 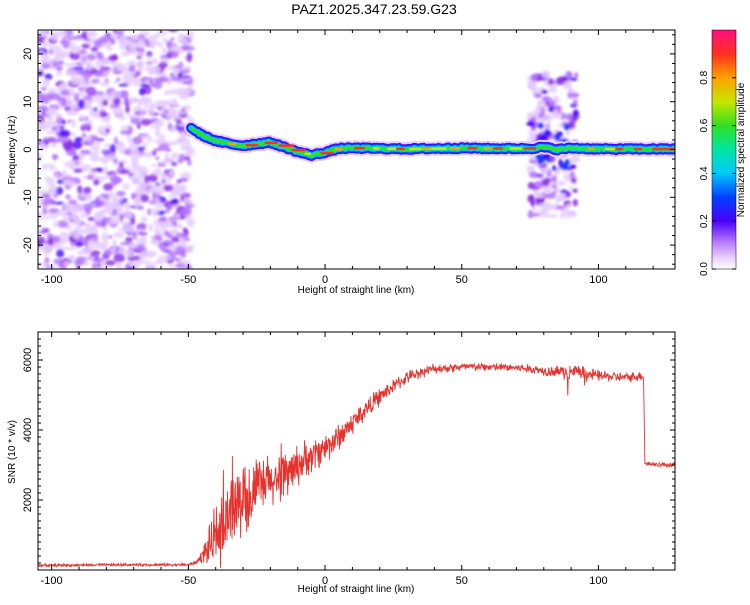 What do you see at coordinates (462, 280) in the screenshot?
I see `x-tick-label: 50` at bounding box center [462, 280].